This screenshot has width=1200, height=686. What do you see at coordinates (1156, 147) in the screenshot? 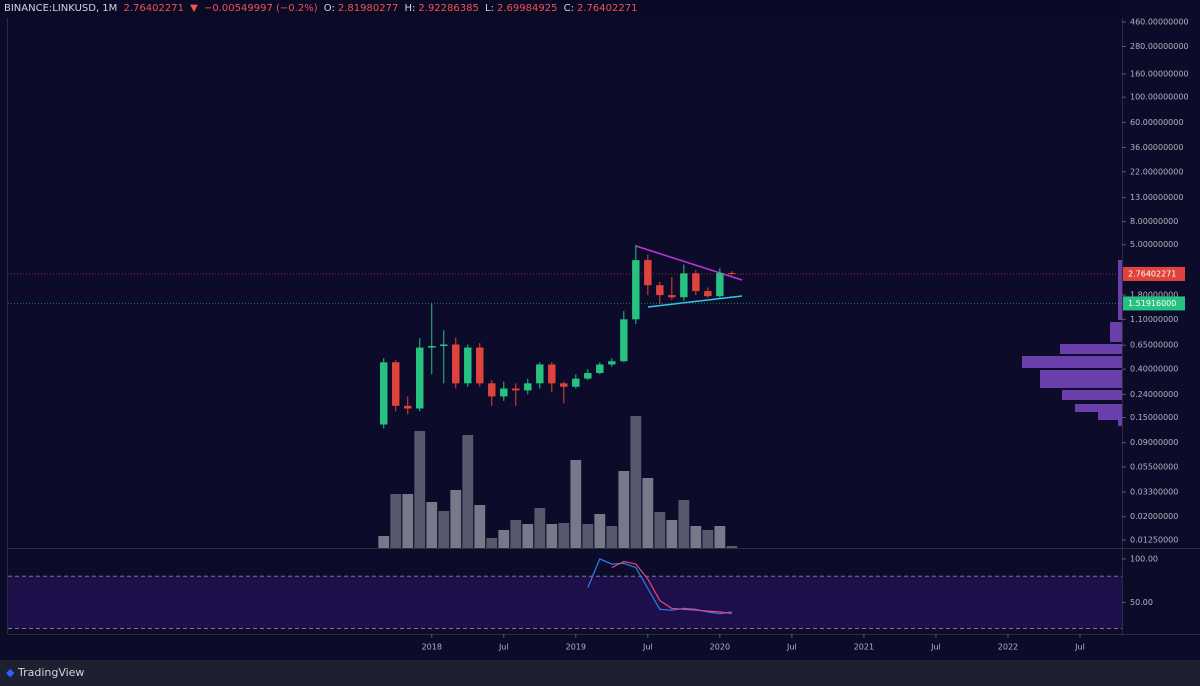
I see `y-tick-label: 36.00000000` at bounding box center [1156, 147].